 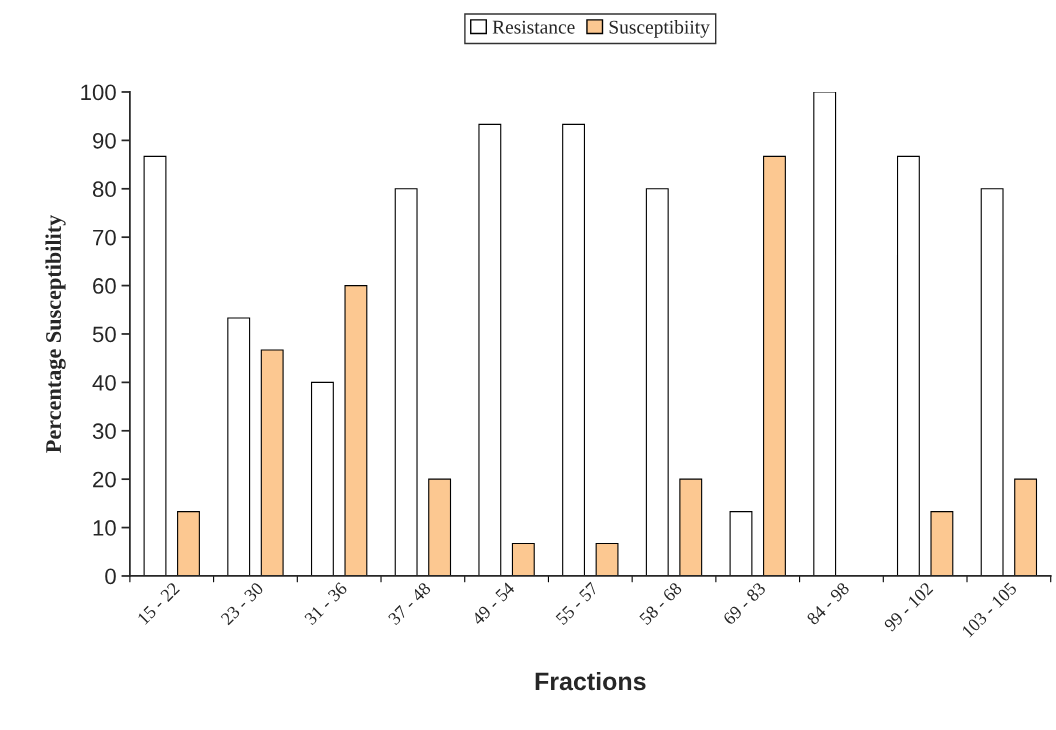 I want to click on x-tick-label: 58 - 68, so click(x=660, y=603).